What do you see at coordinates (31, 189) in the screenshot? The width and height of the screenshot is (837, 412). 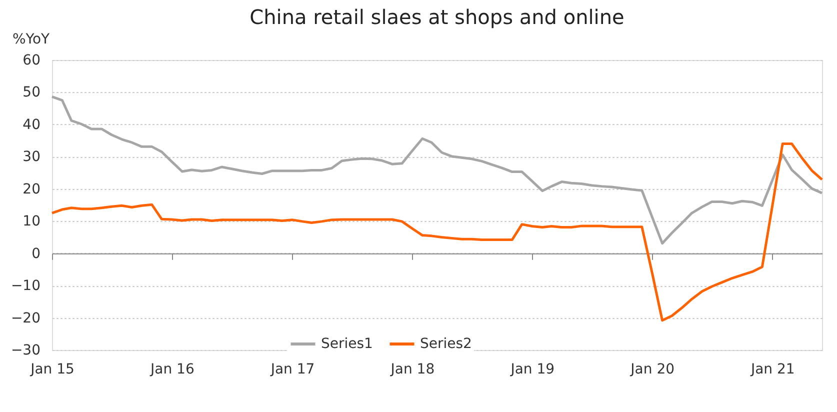 I see `y-tick-label: 20` at bounding box center [31, 189].